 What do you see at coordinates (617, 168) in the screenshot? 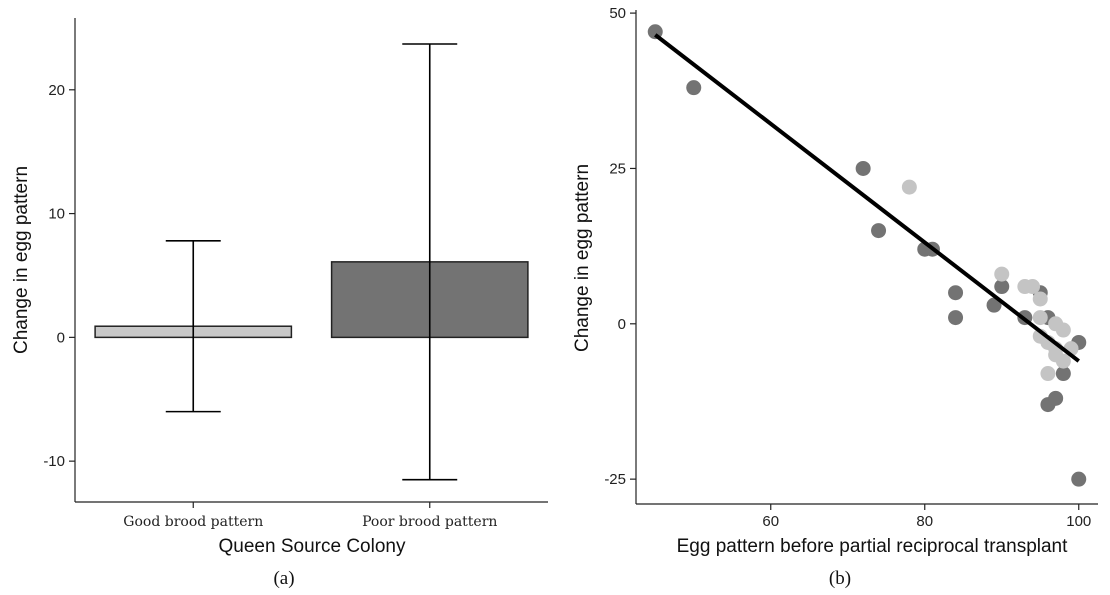
I see `y-tick-label: 25` at bounding box center [617, 168].